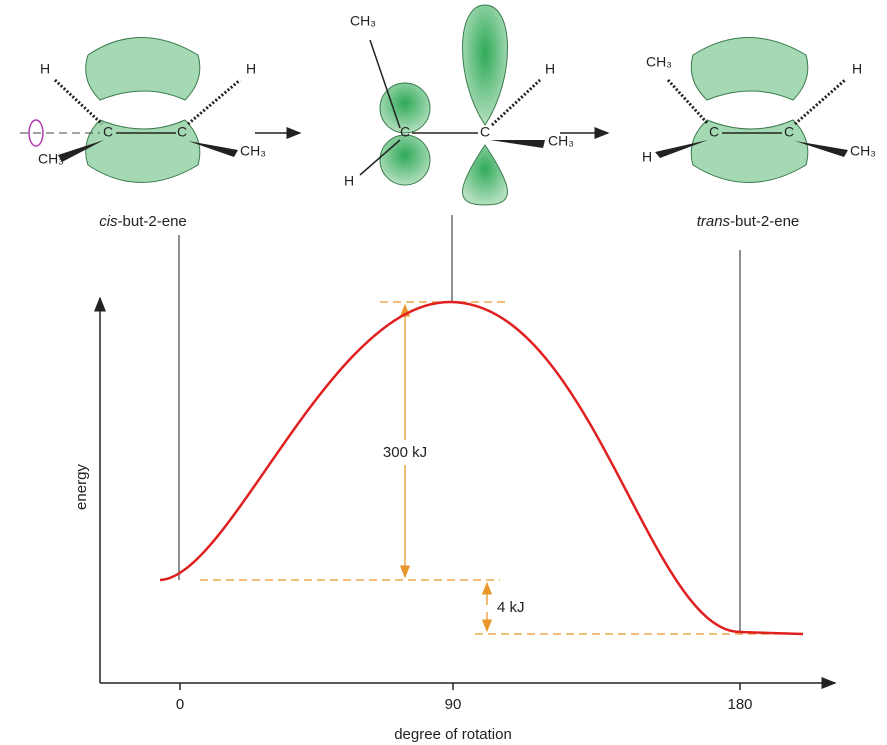 Image resolution: width=887 pixels, height=745 pixels. I want to click on x-tick-label: 90, so click(453, 704).